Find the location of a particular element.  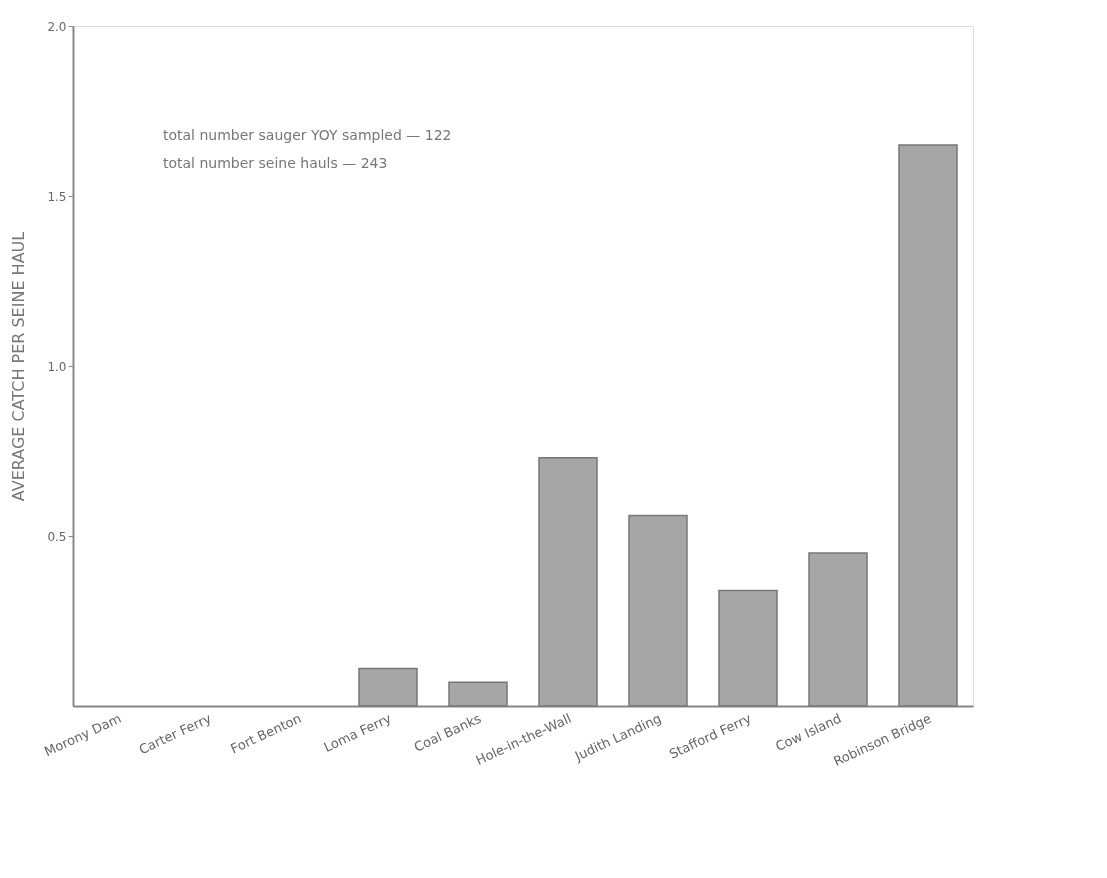

annotation: total number seine hauls — 243 is located at coordinates (275, 163).